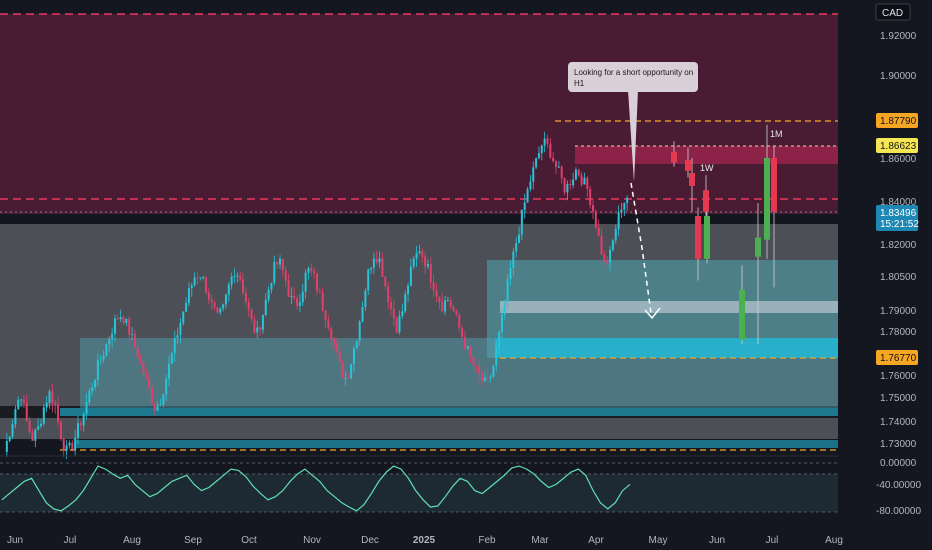 This screenshot has height=550, width=932. Describe the element at coordinates (898, 311) in the screenshot. I see `y-tick-label: 1.79000` at that location.